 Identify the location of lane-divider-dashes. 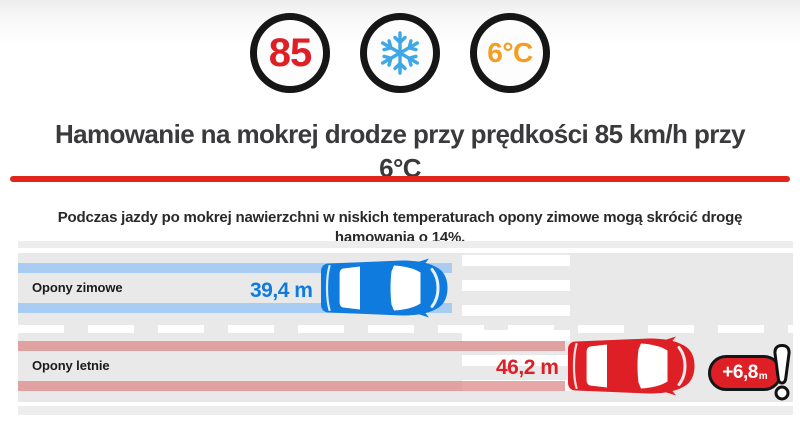
(405, 329).